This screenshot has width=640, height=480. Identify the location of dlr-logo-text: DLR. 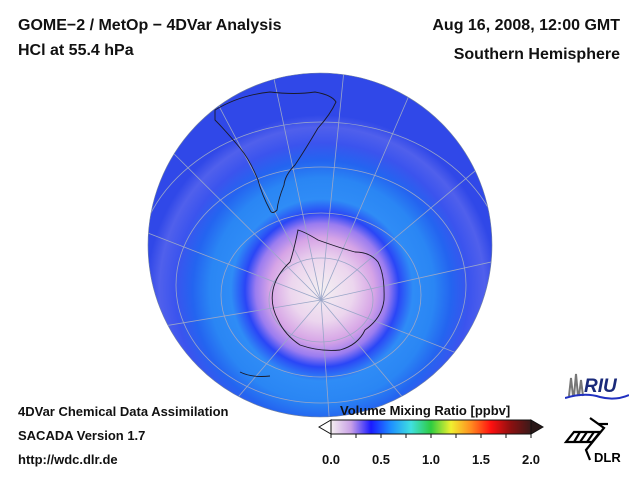
(607, 457).